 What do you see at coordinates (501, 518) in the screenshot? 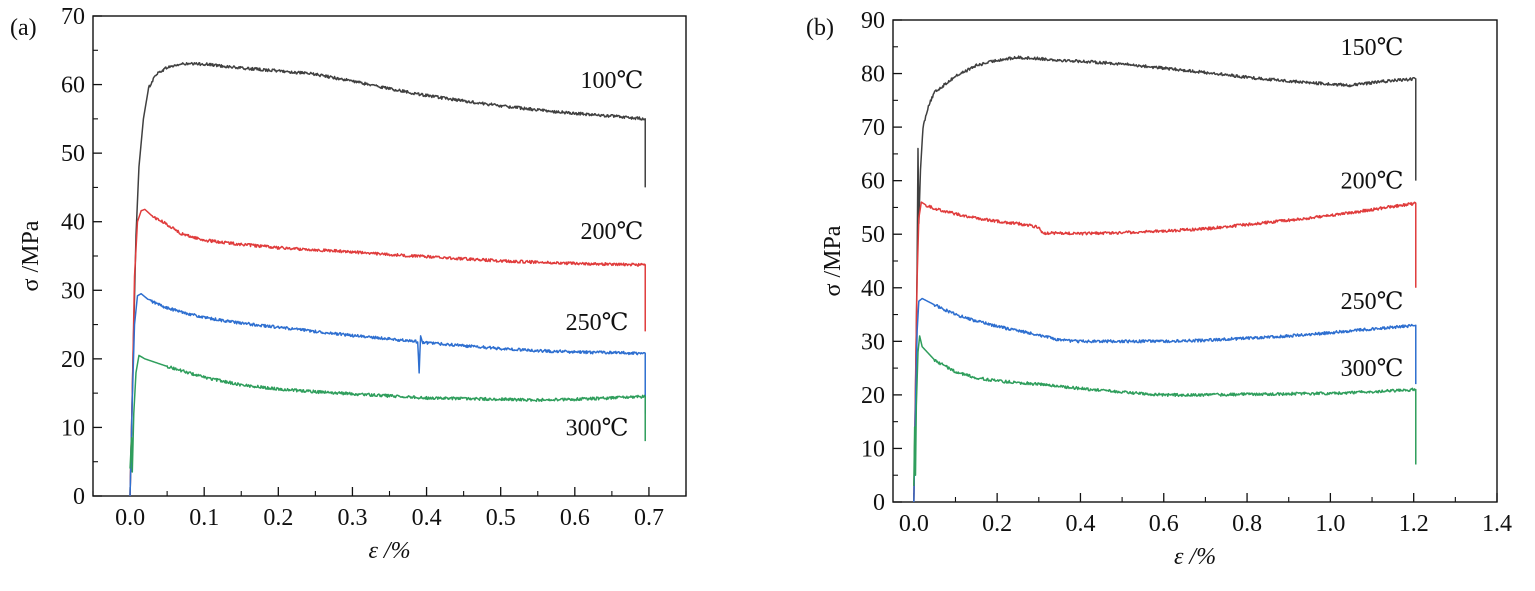
I see `x-tick-label: 0.5` at bounding box center [501, 518].